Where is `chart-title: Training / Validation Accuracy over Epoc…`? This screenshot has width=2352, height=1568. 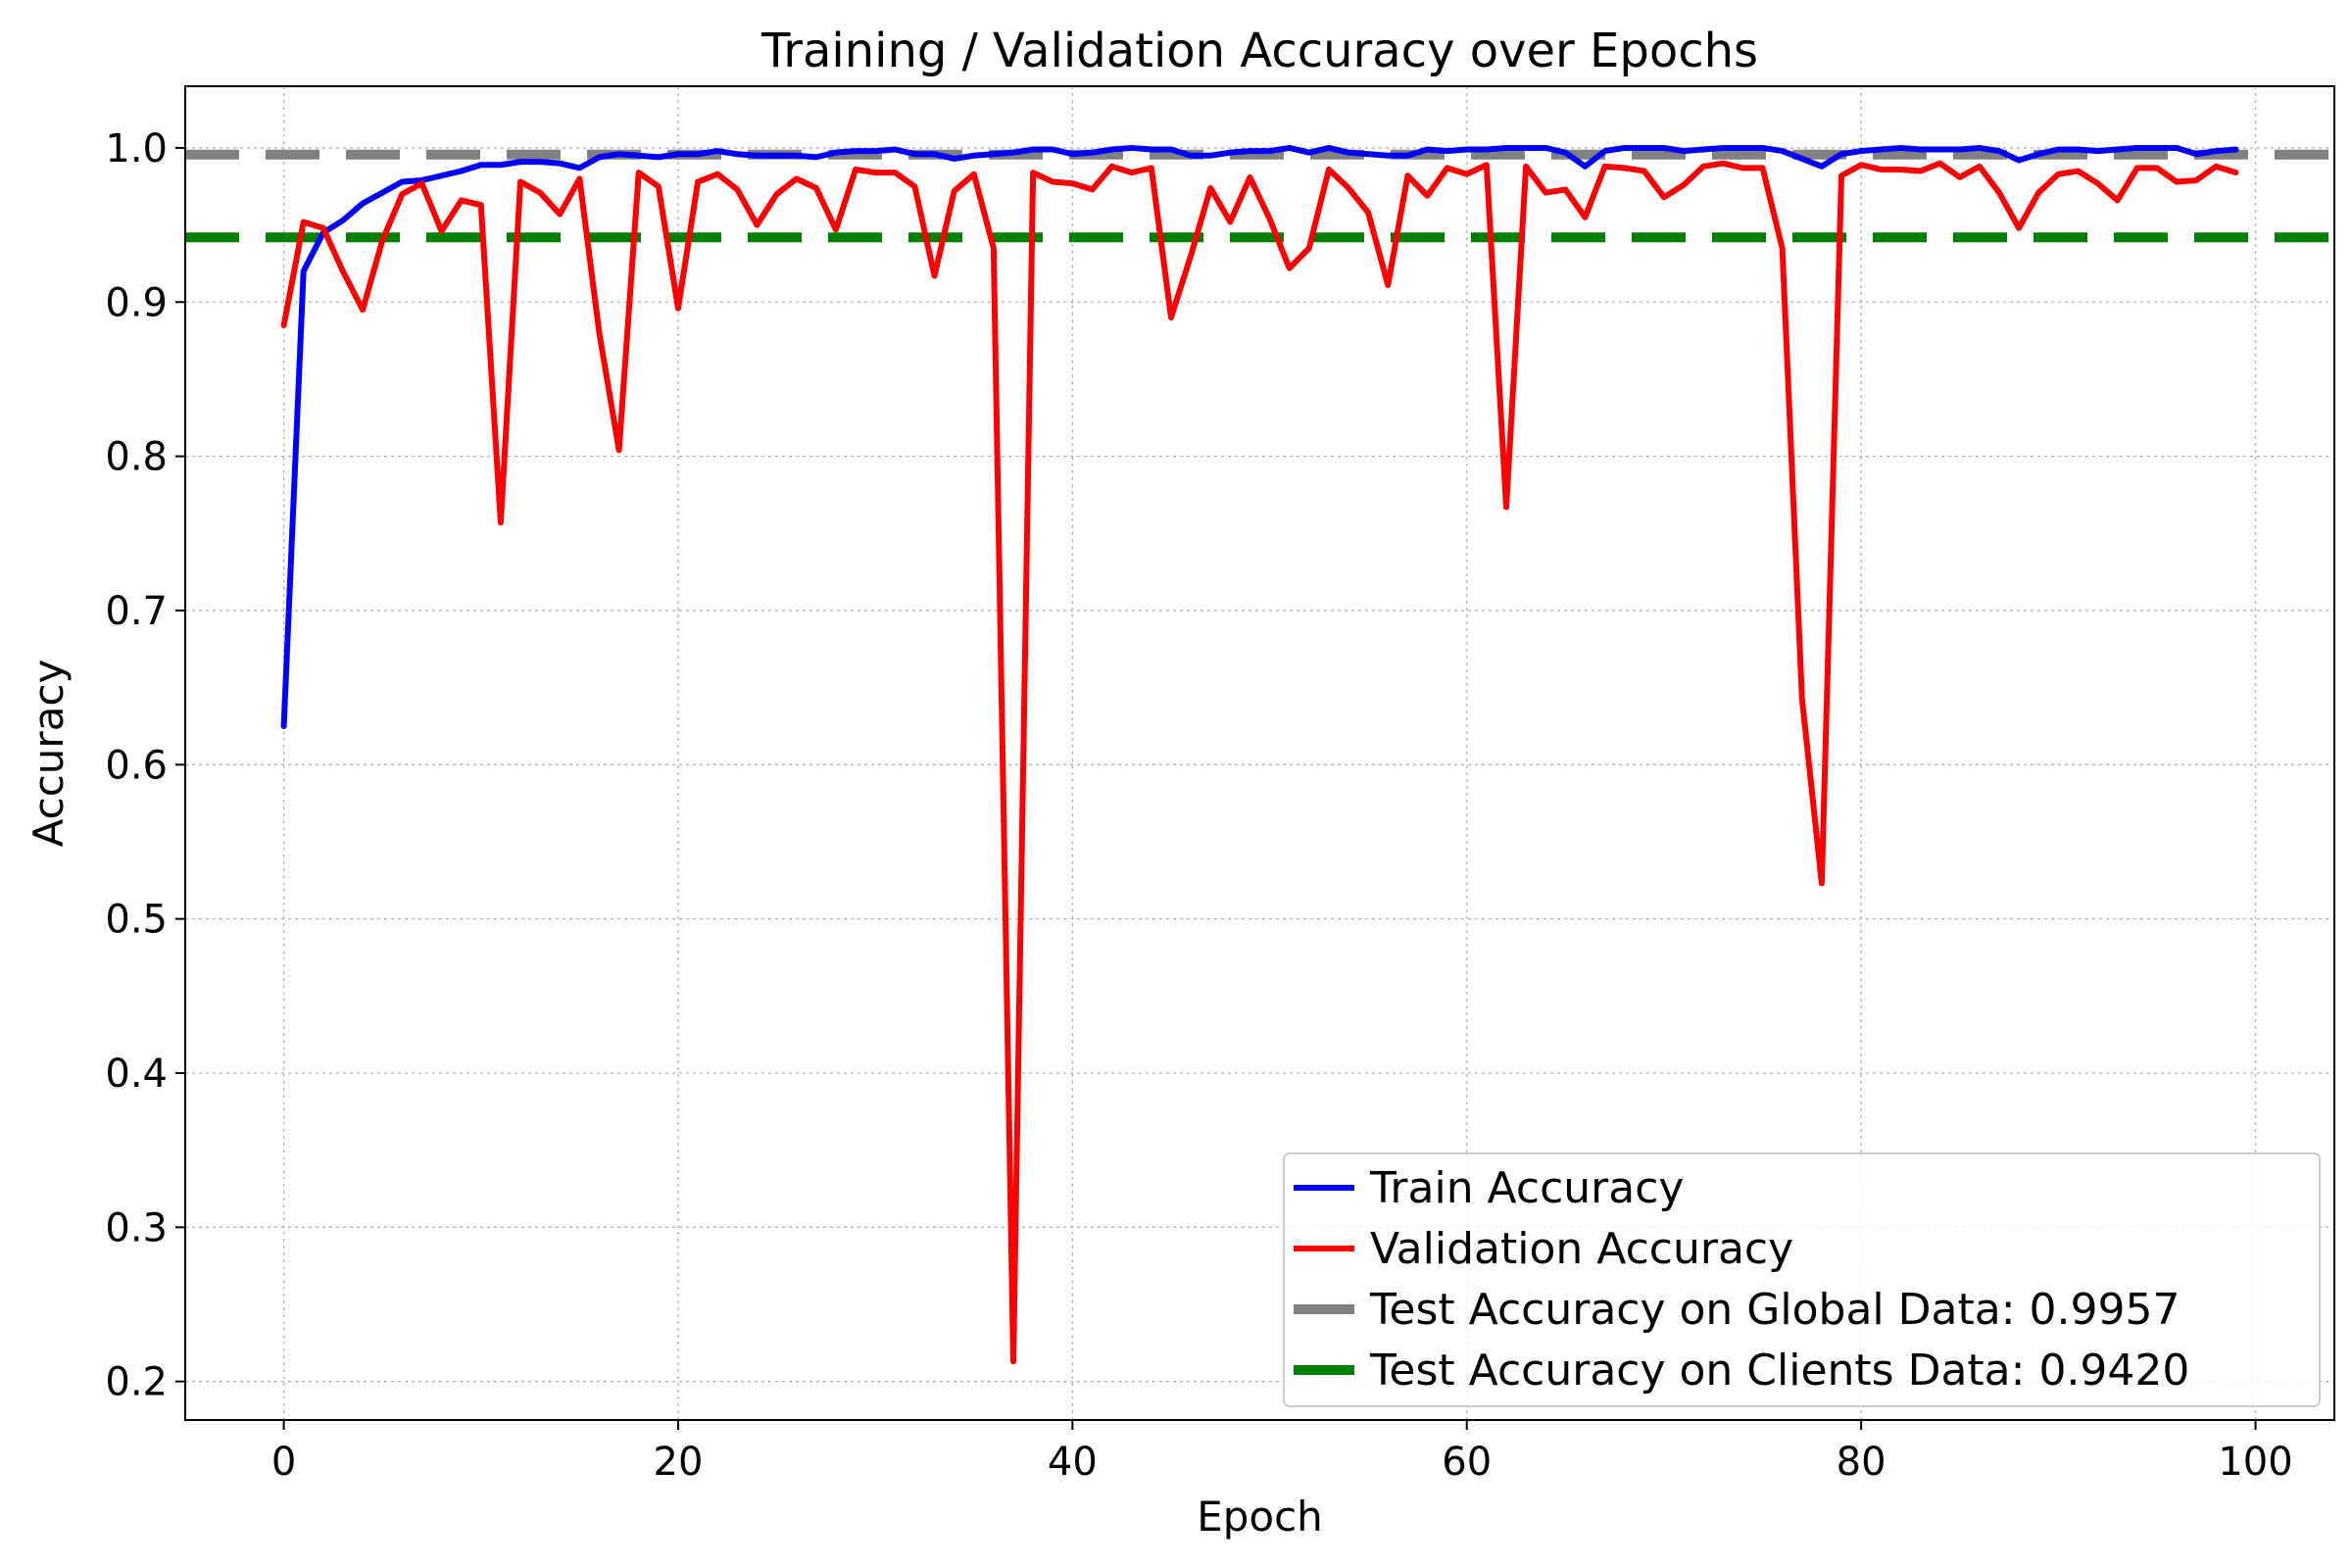 chart-title: Training / Validation Accuracy over Epoc… is located at coordinates (1259, 51).